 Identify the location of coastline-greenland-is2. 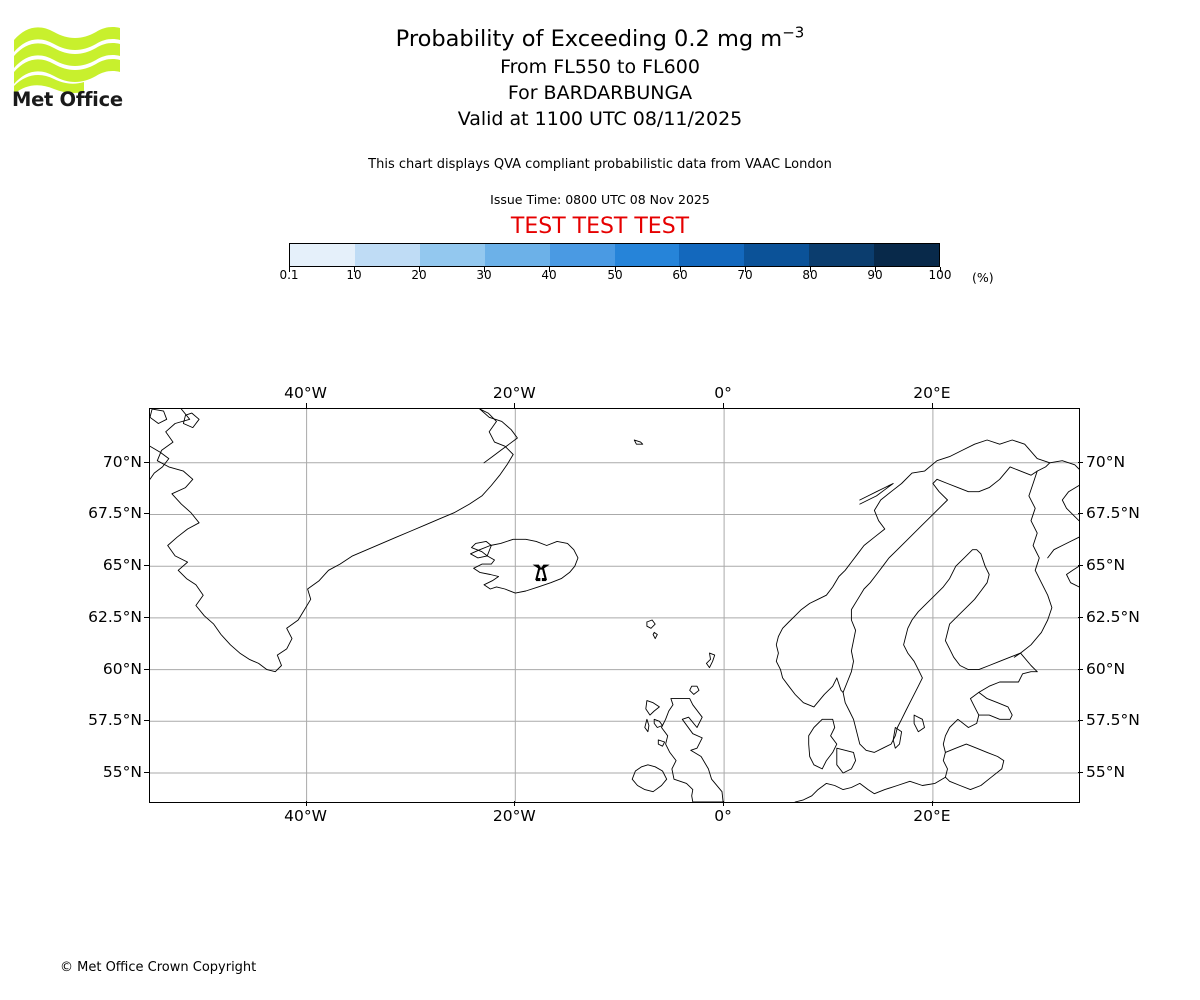
(191, 420).